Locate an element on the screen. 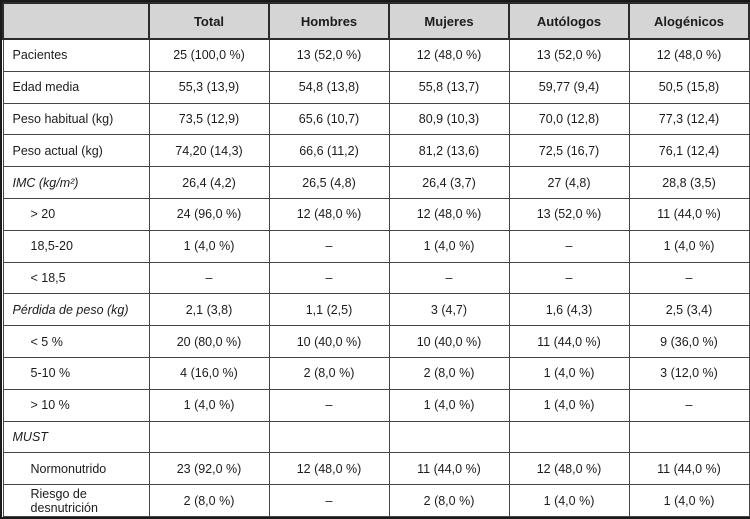 This screenshot has height=519, width=750. cell-value: 76,1 (12,4) is located at coordinates (689, 151).